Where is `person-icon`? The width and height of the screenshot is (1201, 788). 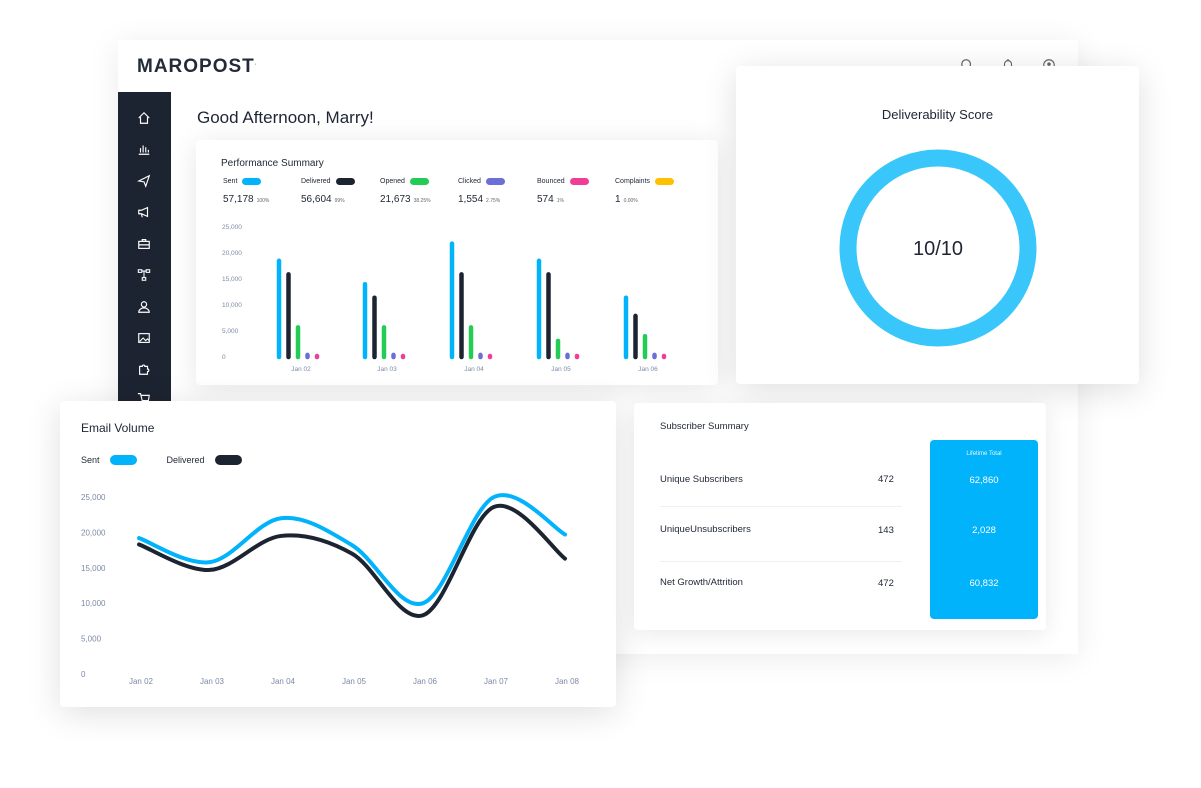
person-icon is located at coordinates (144, 307).